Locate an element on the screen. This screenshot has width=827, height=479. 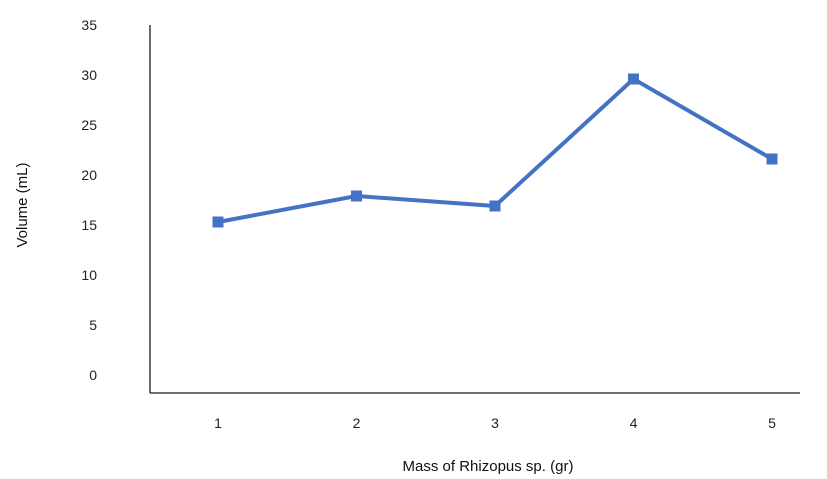
x-tick-label: 2 is located at coordinates (357, 423).